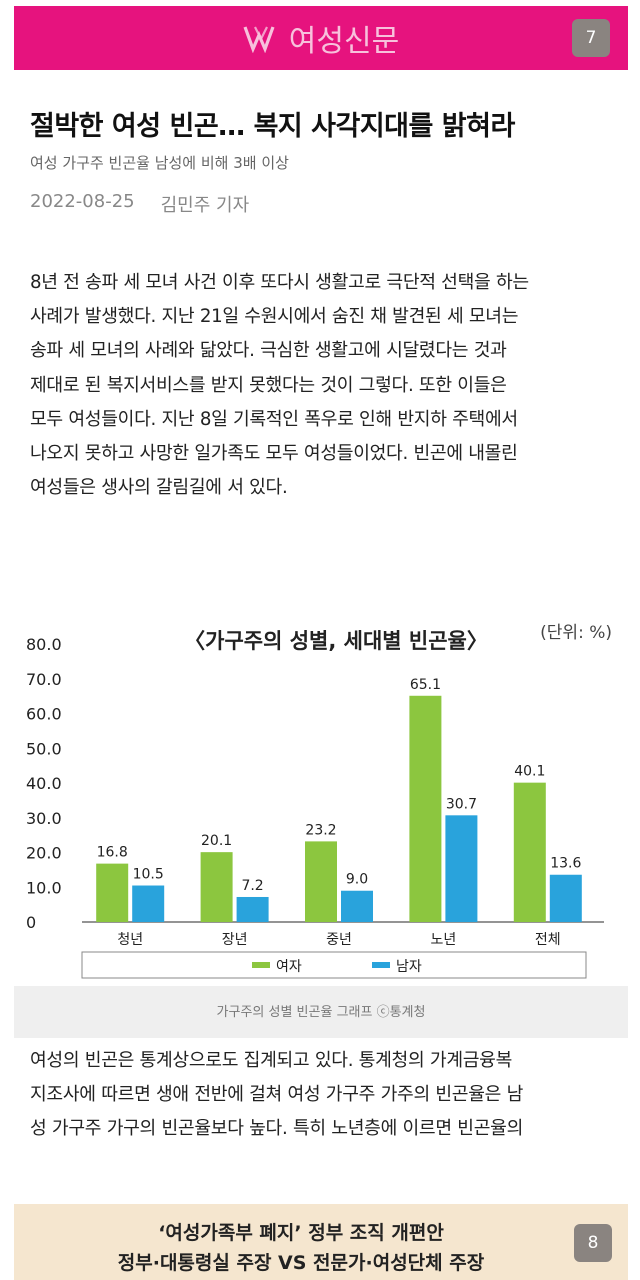 This screenshot has height=1280, width=640. Describe the element at coordinates (289, 967) in the screenshot. I see `legend-label: 여자` at that location.